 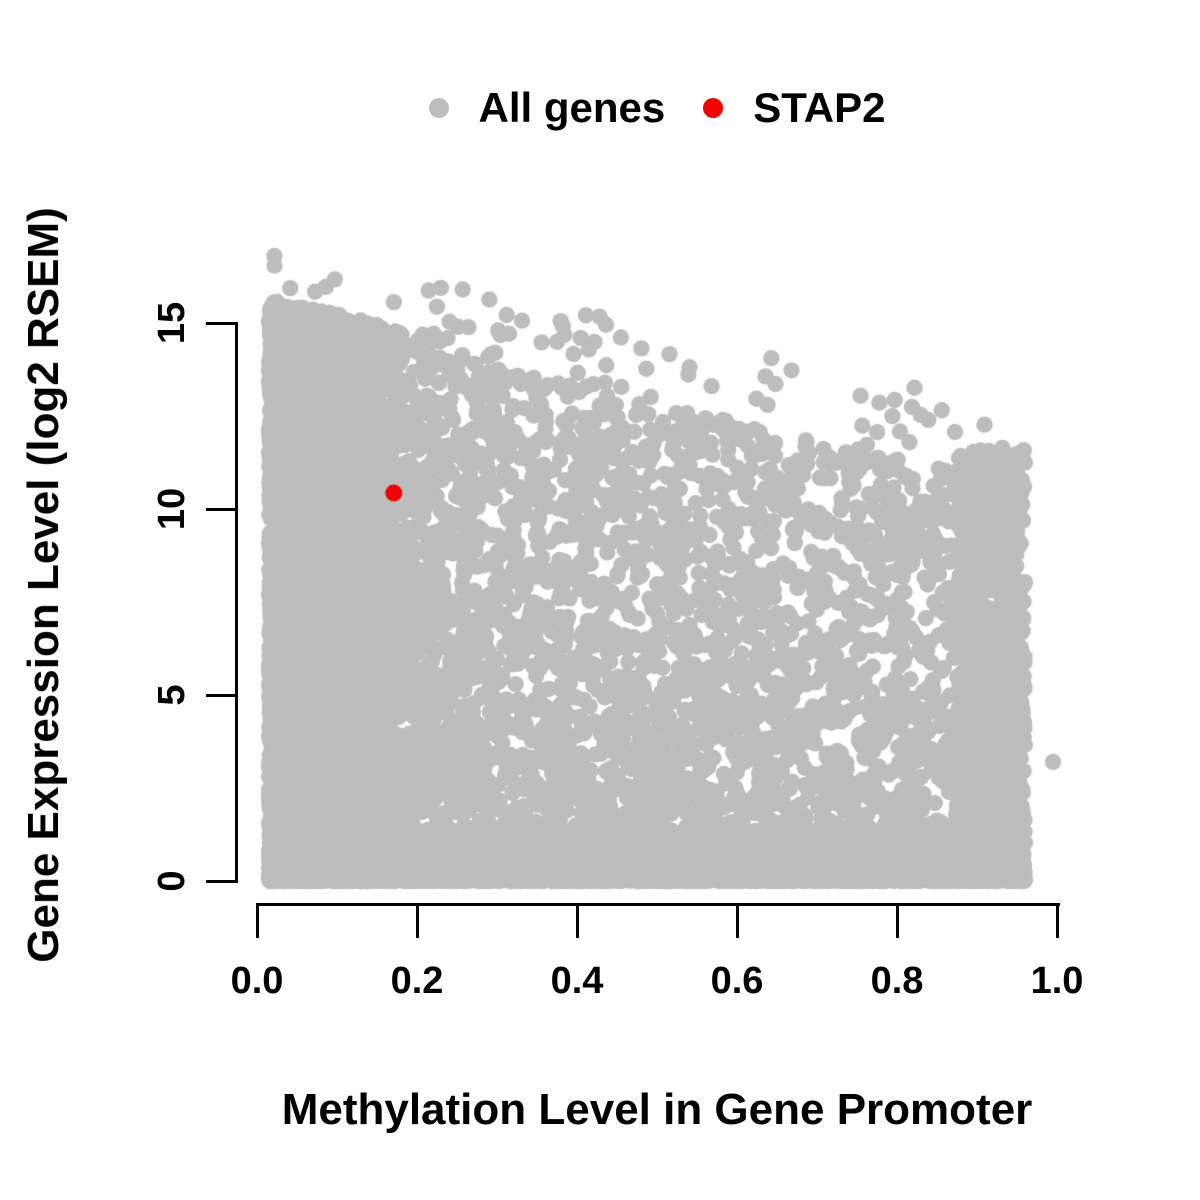 I want to click on legend-label-all-genes: All genes, so click(x=572, y=107).